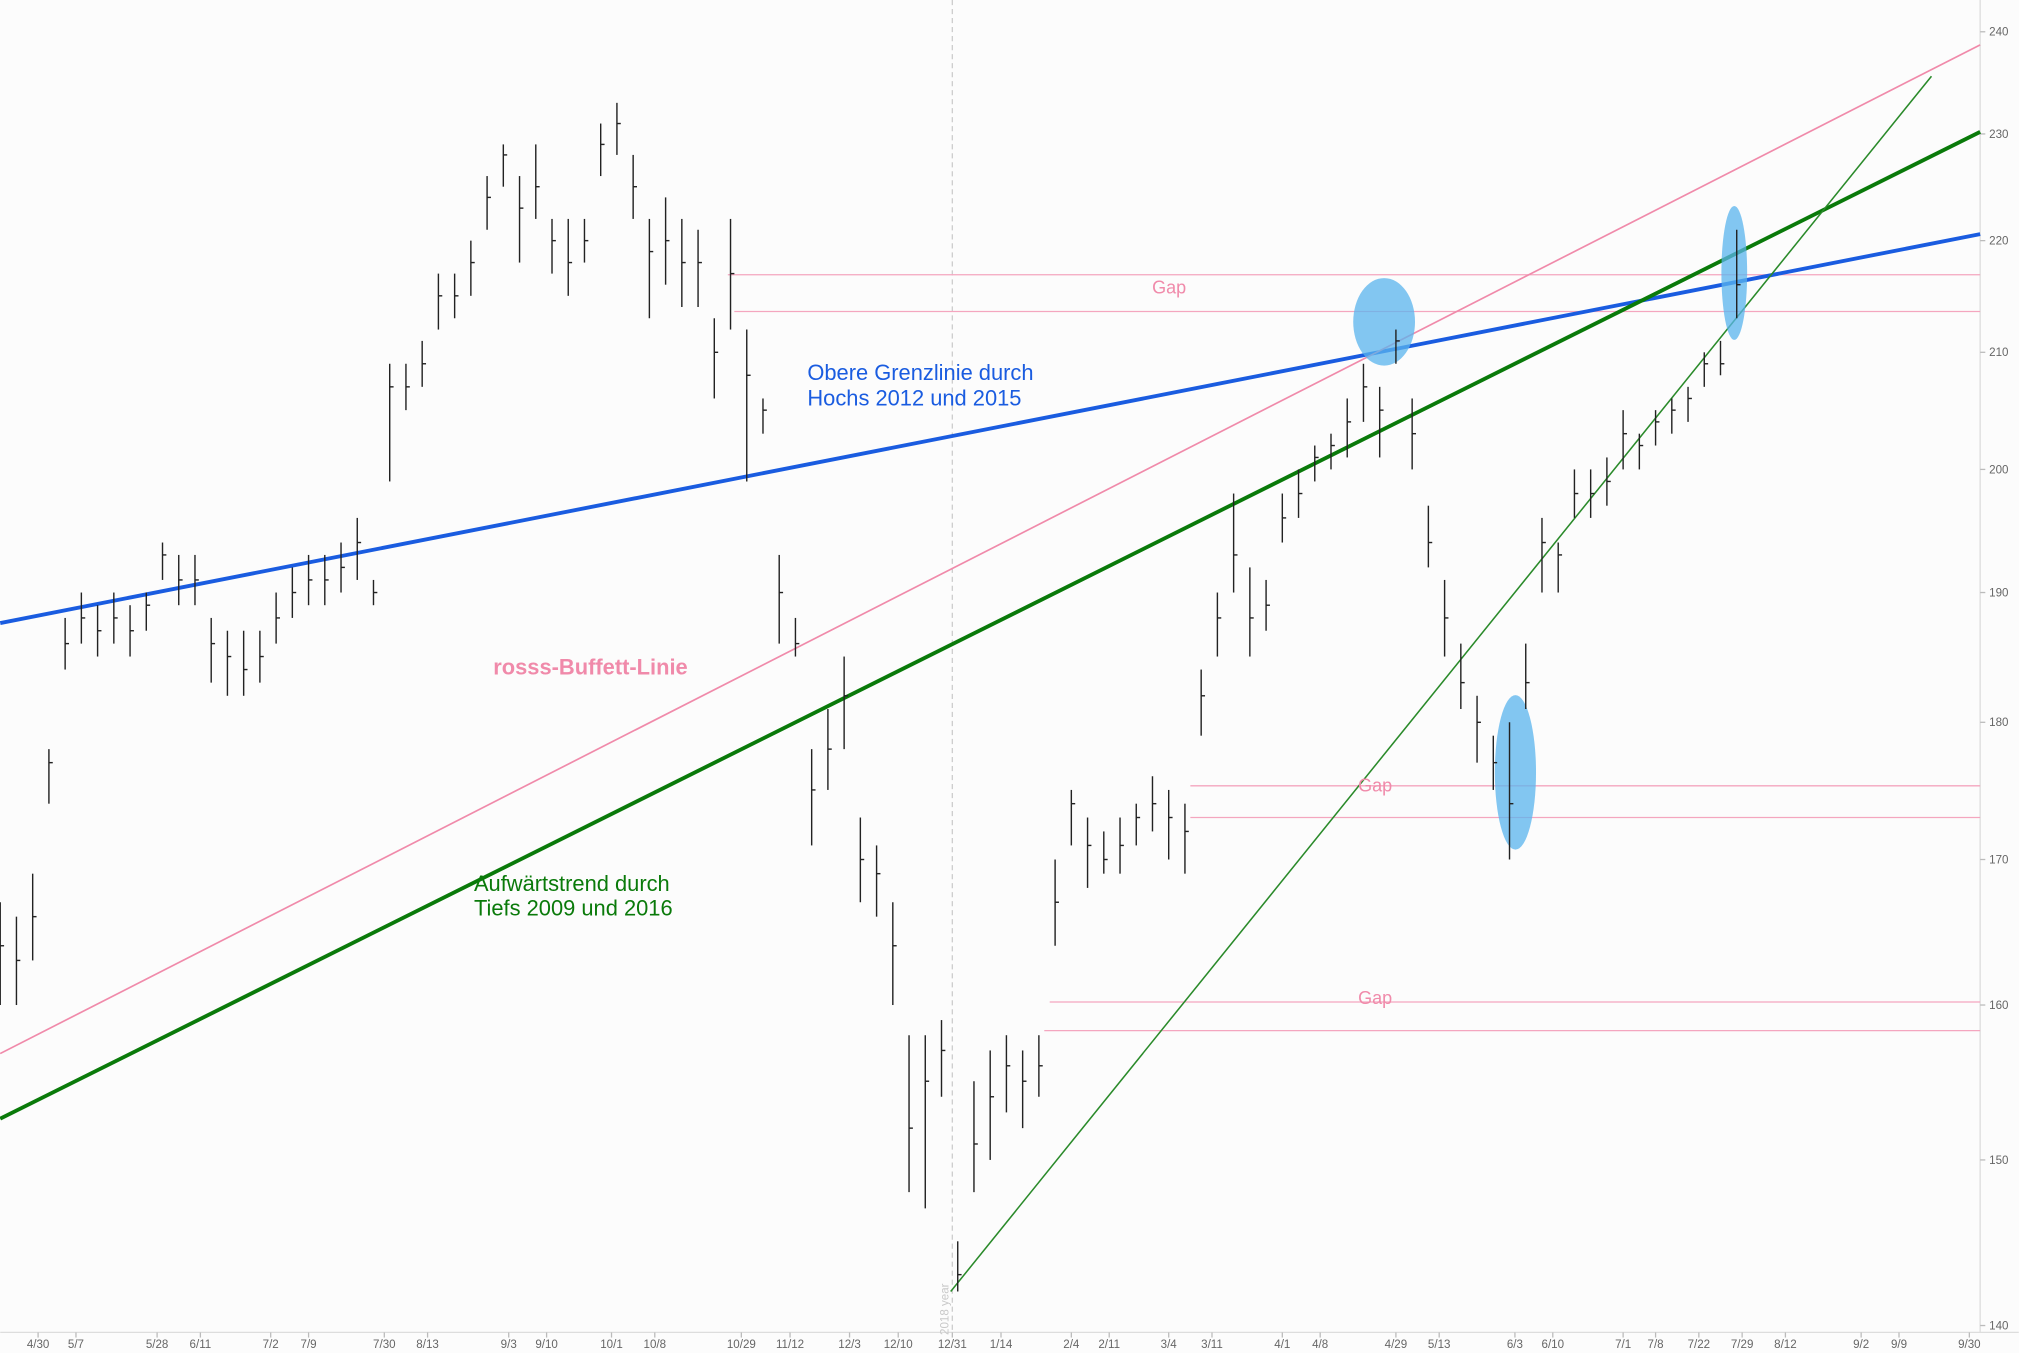 The width and height of the screenshot is (2019, 1353). Describe the element at coordinates (1553, 1345) in the screenshot. I see `x-tick-label: 6/10` at that location.